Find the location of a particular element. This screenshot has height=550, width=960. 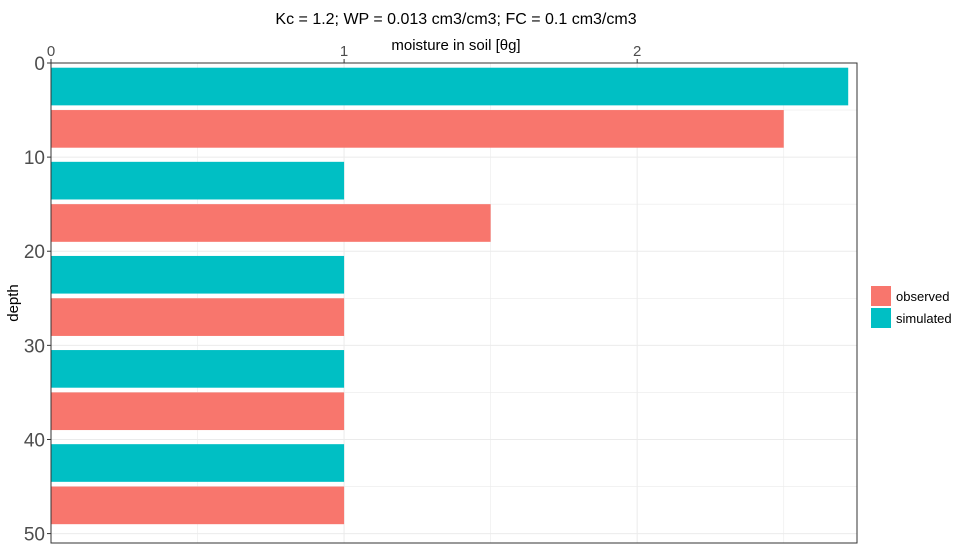

legend-label-simulated: simulated is located at coordinates (924, 318).